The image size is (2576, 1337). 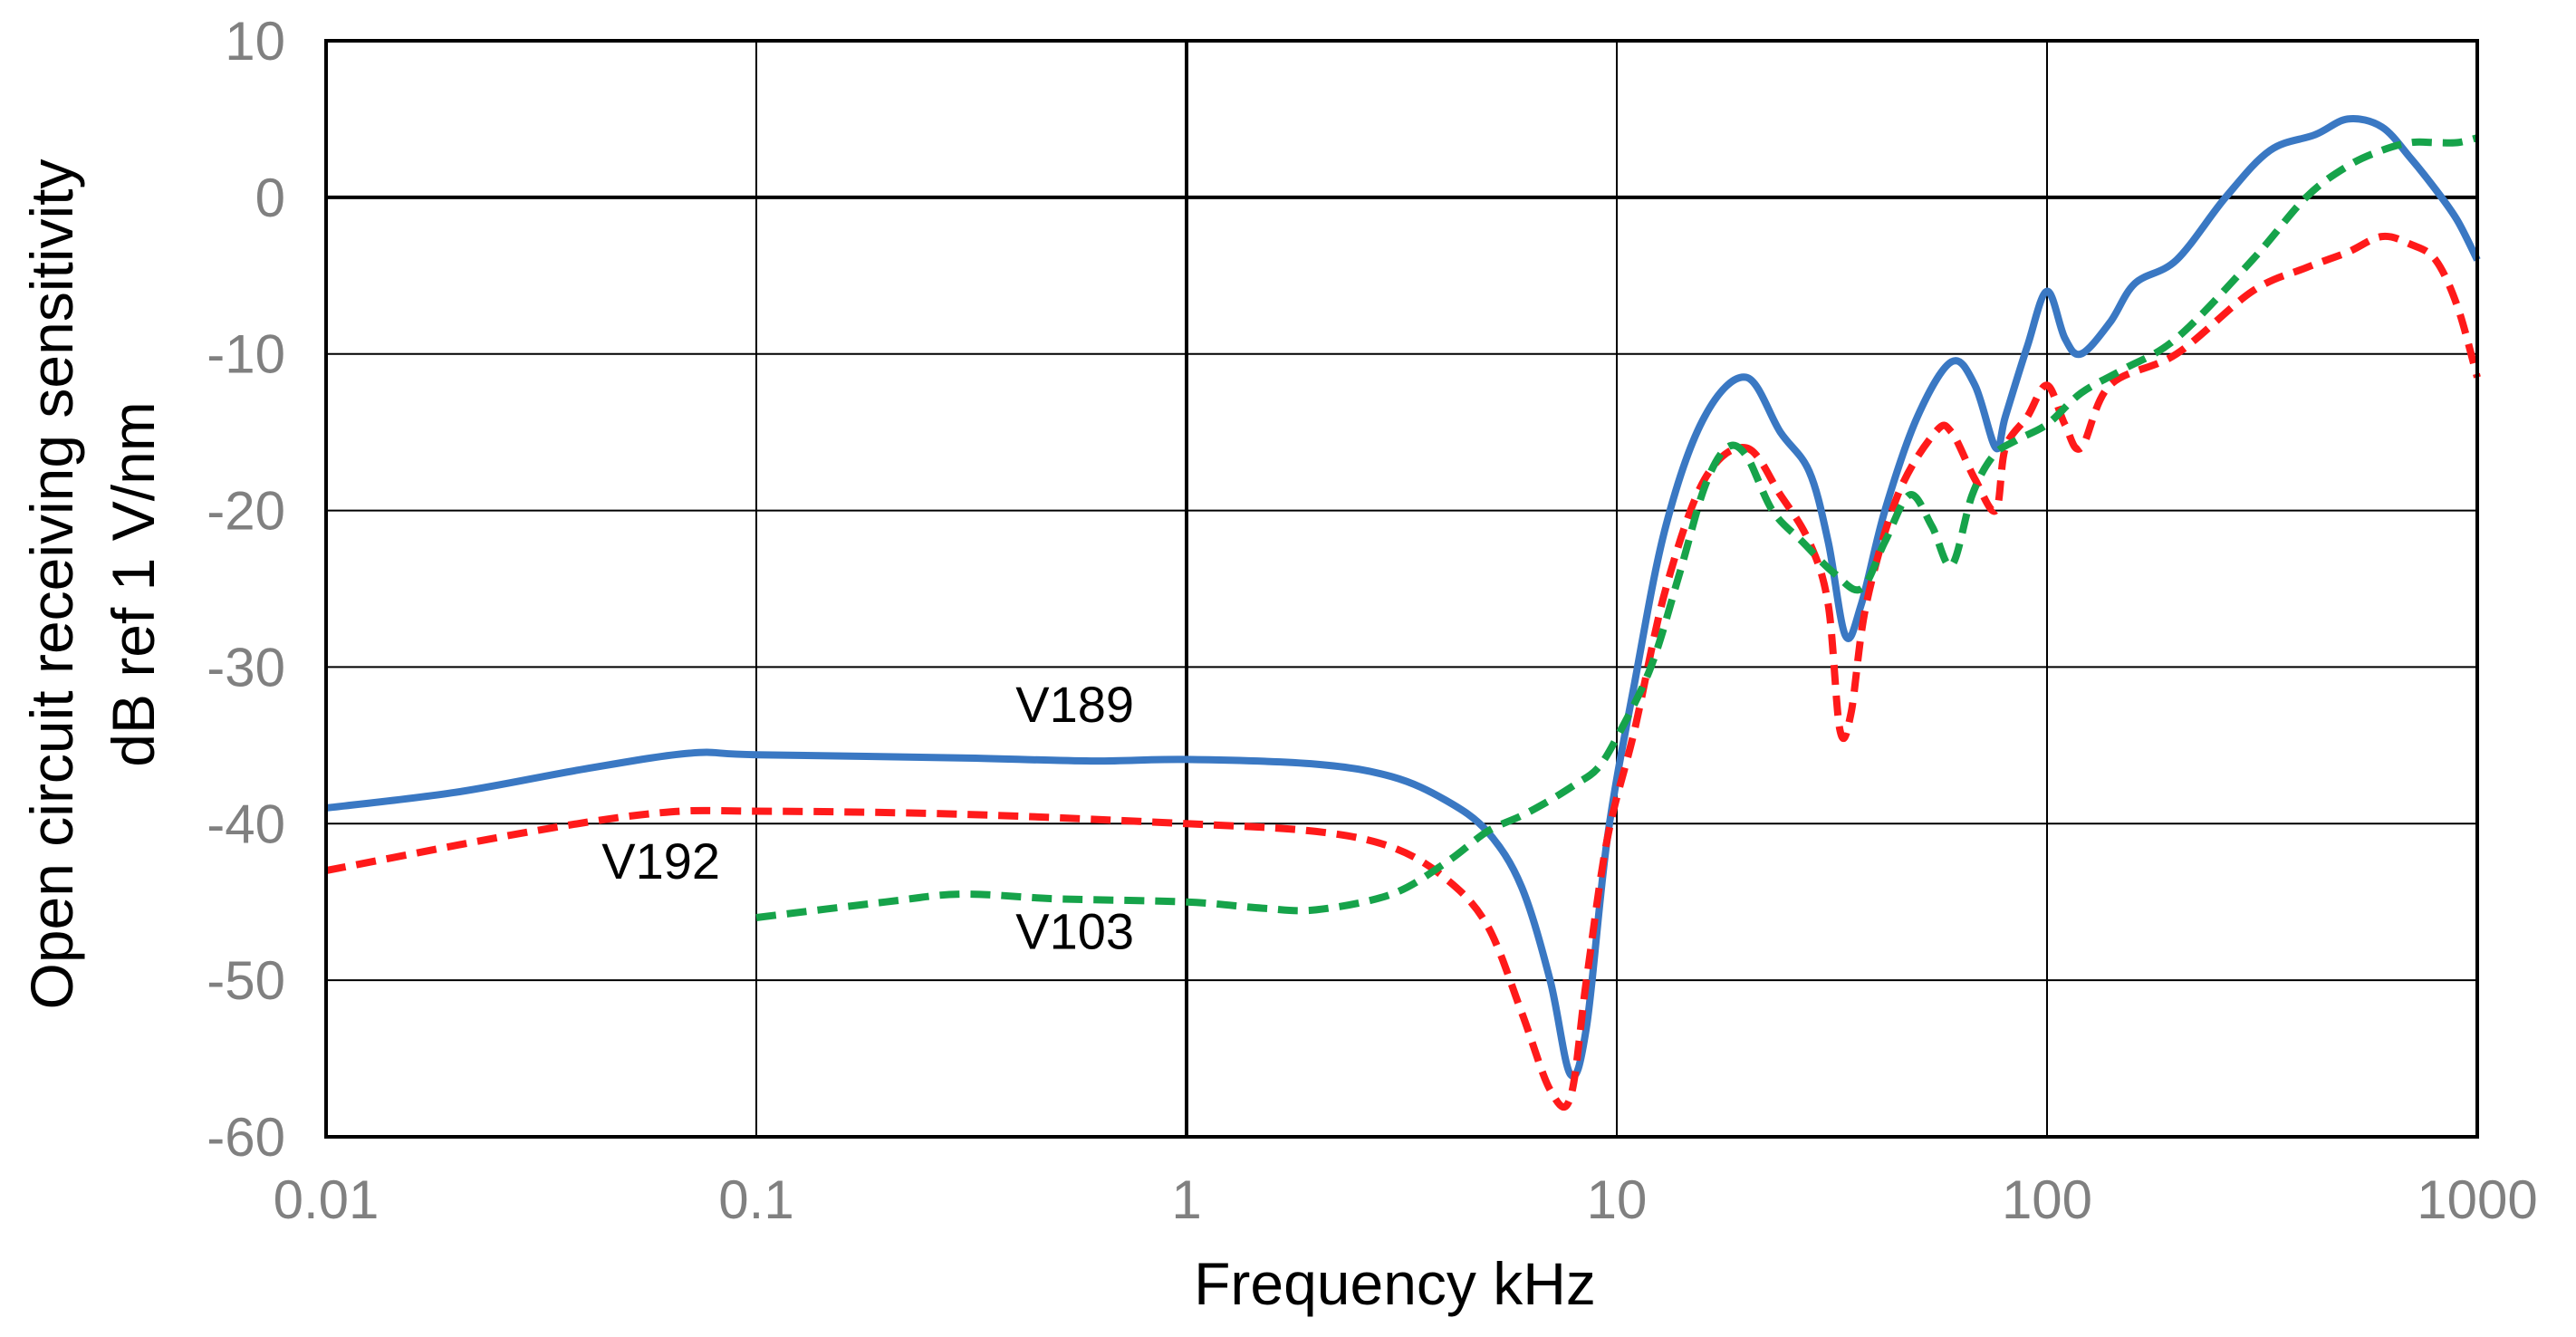 What do you see at coordinates (246, 511) in the screenshot?
I see `y-tick-label: -20` at bounding box center [246, 511].